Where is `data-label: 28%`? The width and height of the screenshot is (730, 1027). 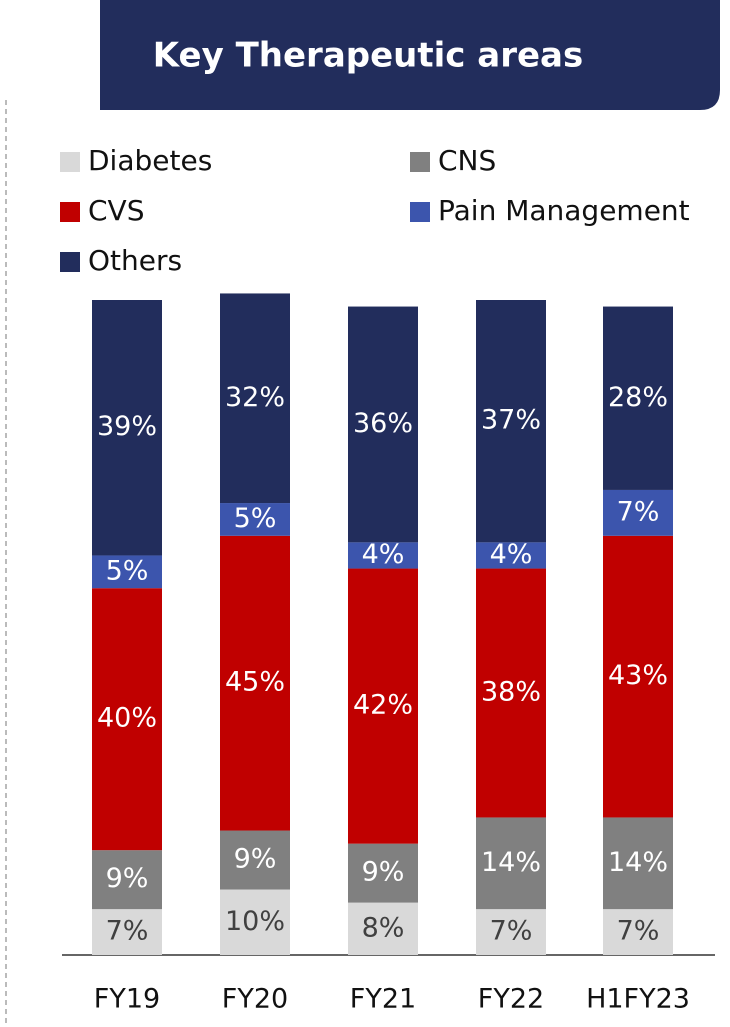 data-label: 28% is located at coordinates (638, 397).